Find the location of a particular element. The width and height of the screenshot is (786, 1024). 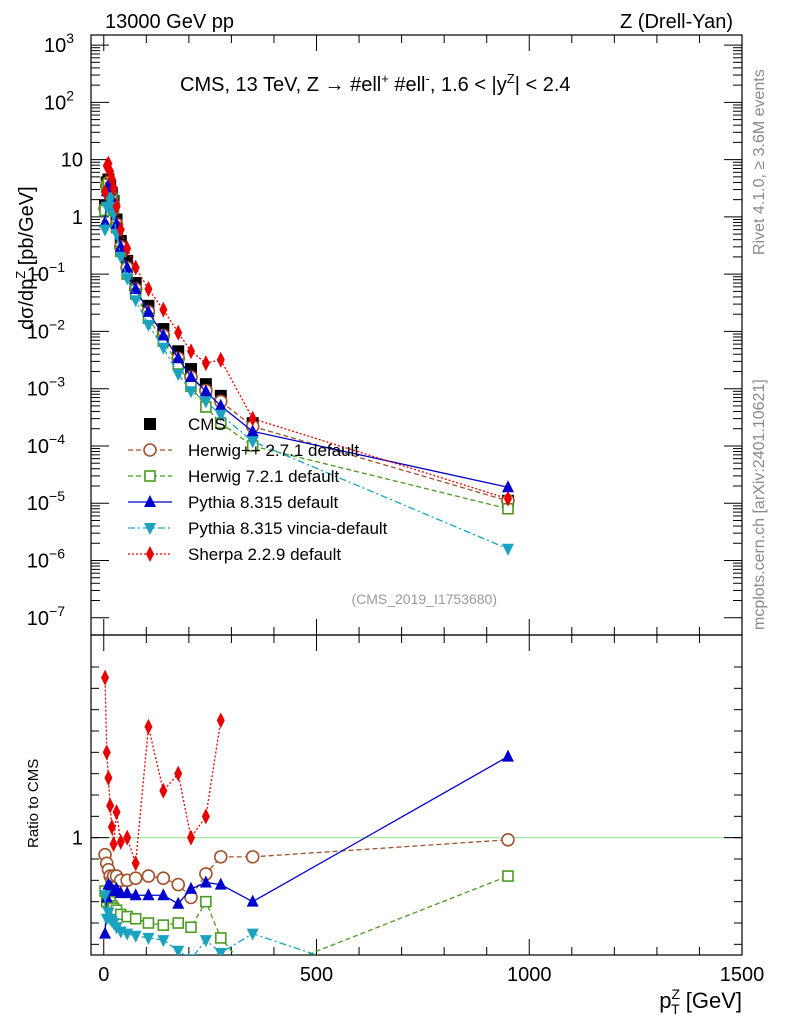

y-tick-label: 10⁻² is located at coordinates (46, 329).